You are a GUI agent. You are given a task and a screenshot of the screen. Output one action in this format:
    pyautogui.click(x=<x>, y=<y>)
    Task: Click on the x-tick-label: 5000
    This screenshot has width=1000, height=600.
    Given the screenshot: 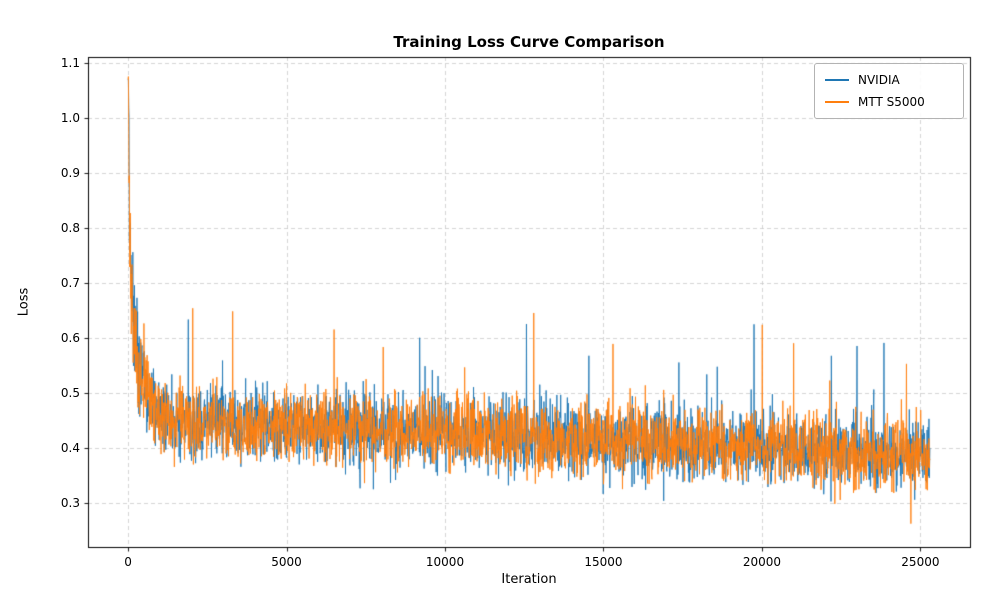 What is the action you would take?
    pyautogui.click(x=286, y=562)
    